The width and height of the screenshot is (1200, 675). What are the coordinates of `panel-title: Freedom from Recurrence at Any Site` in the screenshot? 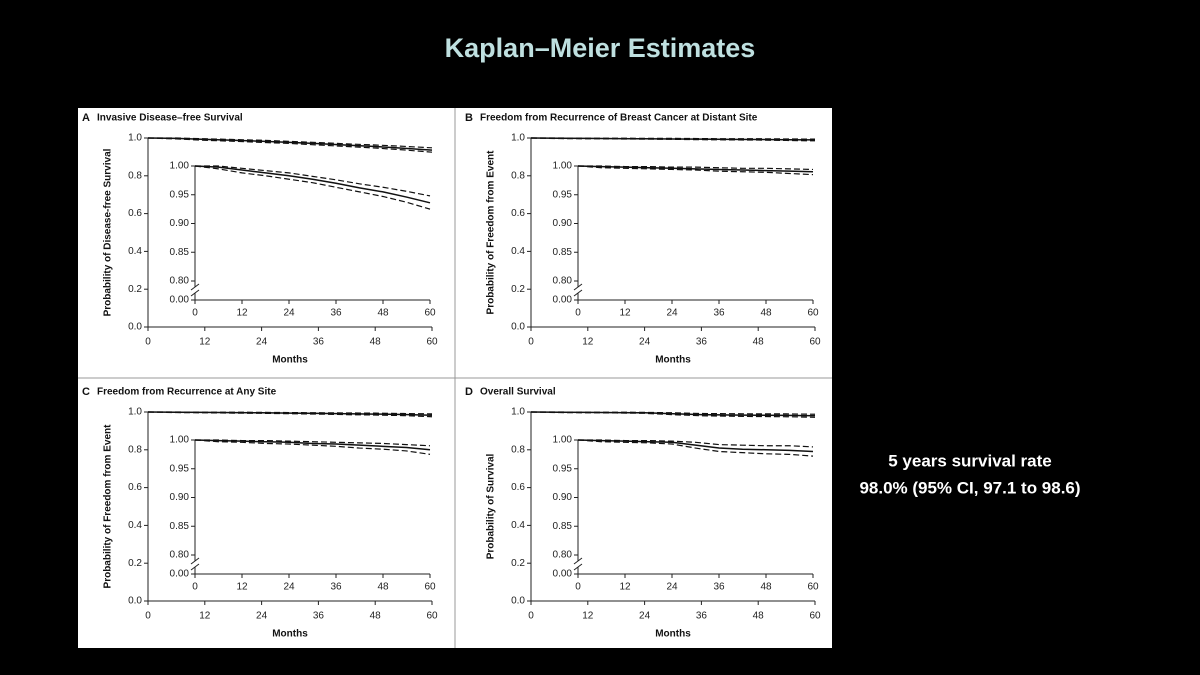 It's located at (187, 392).